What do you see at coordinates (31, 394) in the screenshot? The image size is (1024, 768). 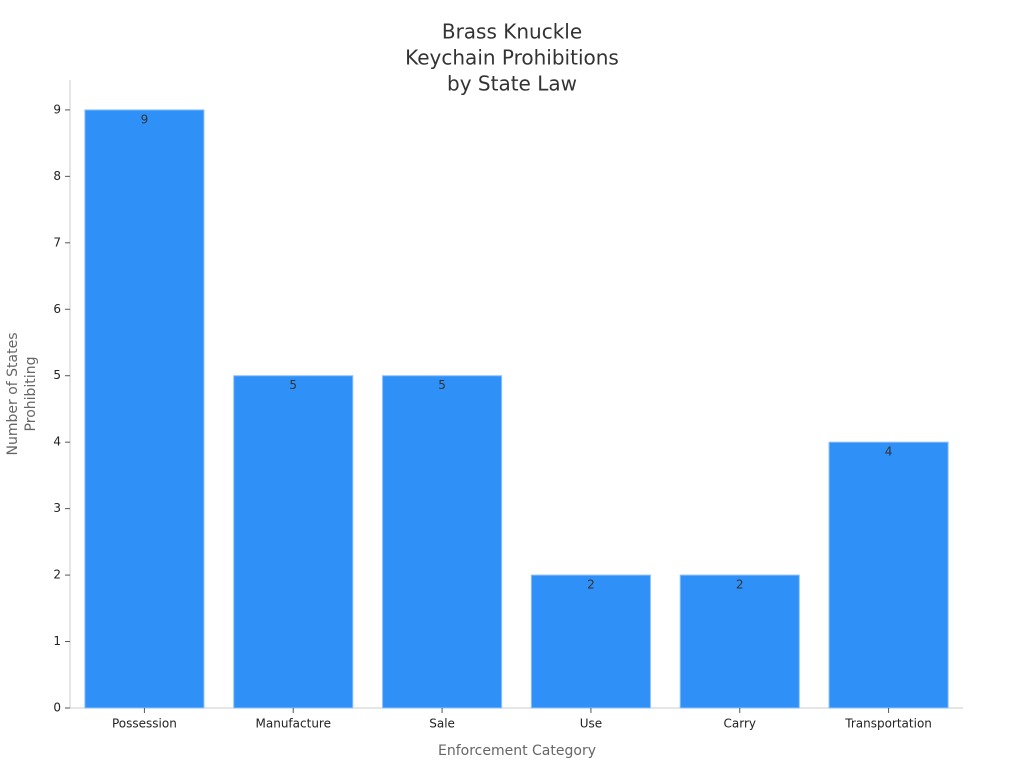 I see `y-axis-label: Prohibiting` at bounding box center [31, 394].